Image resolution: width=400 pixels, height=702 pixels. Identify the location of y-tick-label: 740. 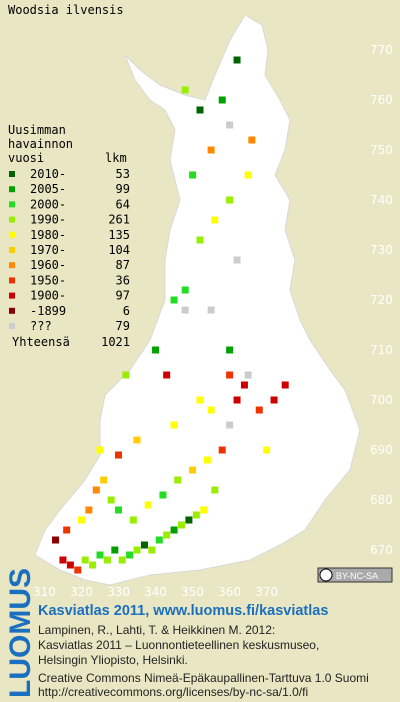
(381, 200).